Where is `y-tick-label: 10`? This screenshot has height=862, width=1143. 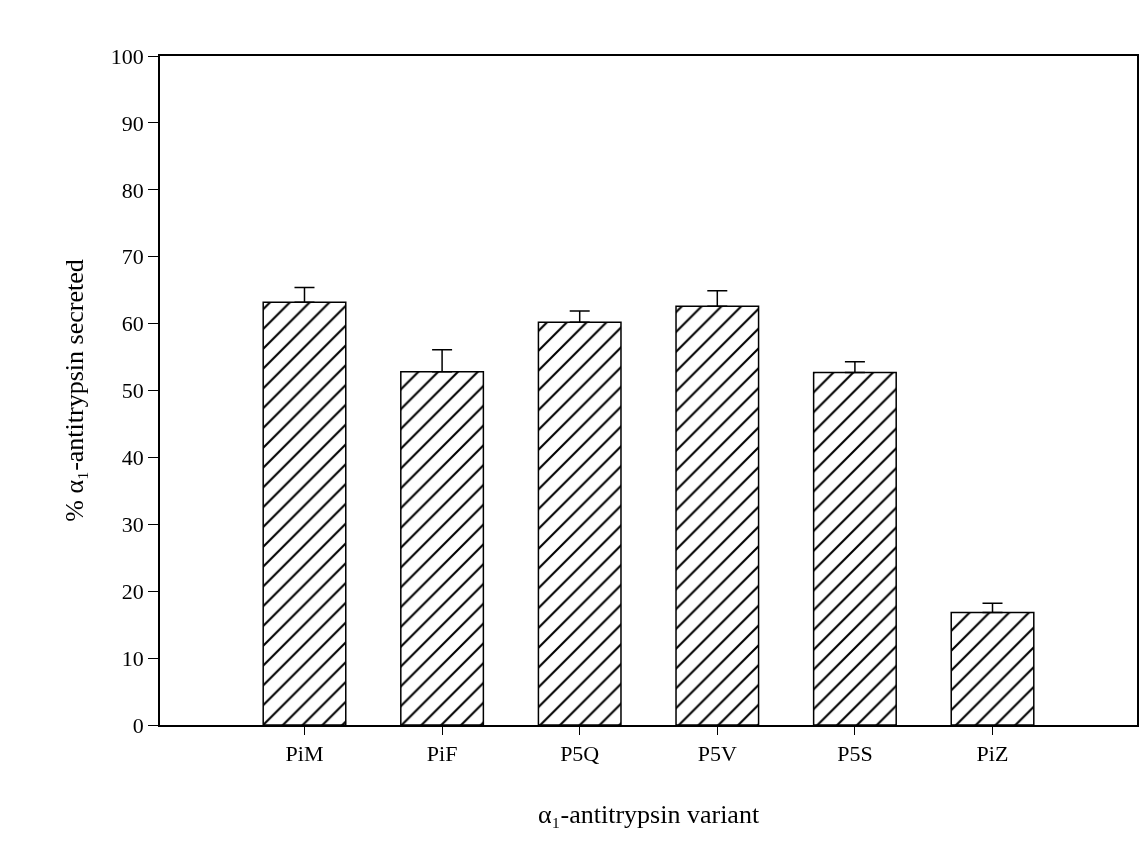
y-tick-label: 10 is located at coordinates (132, 658).